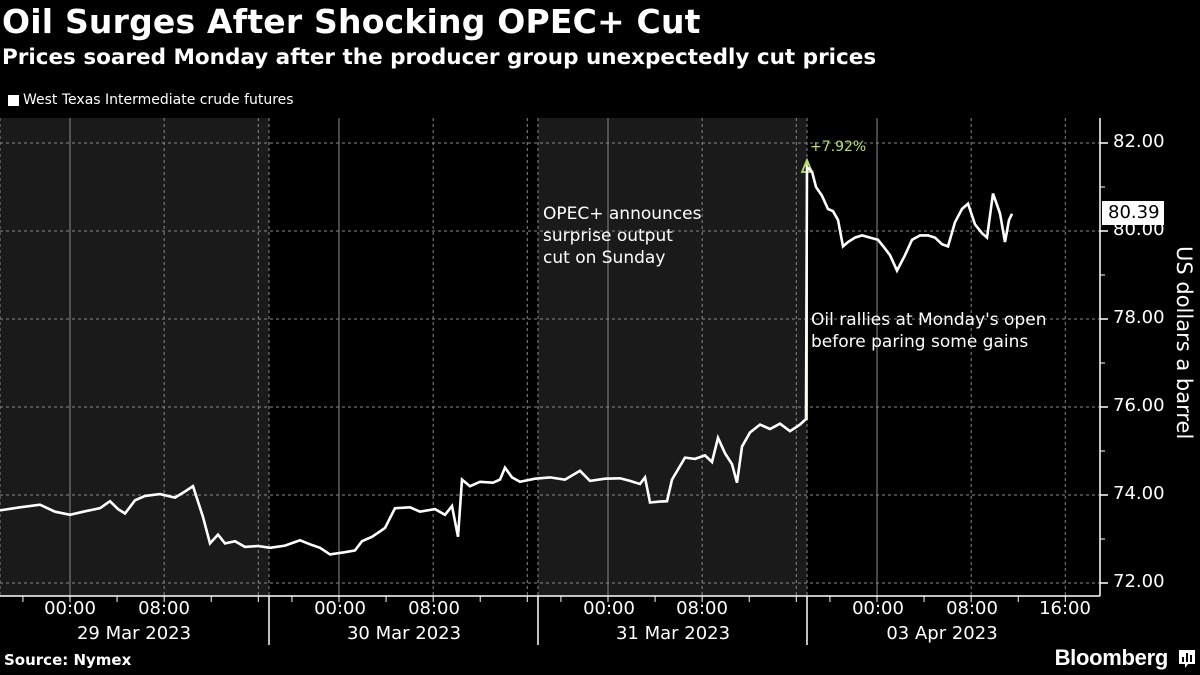 The image size is (1200, 675). I want to click on pct-change-label: +7.92%, so click(838, 147).